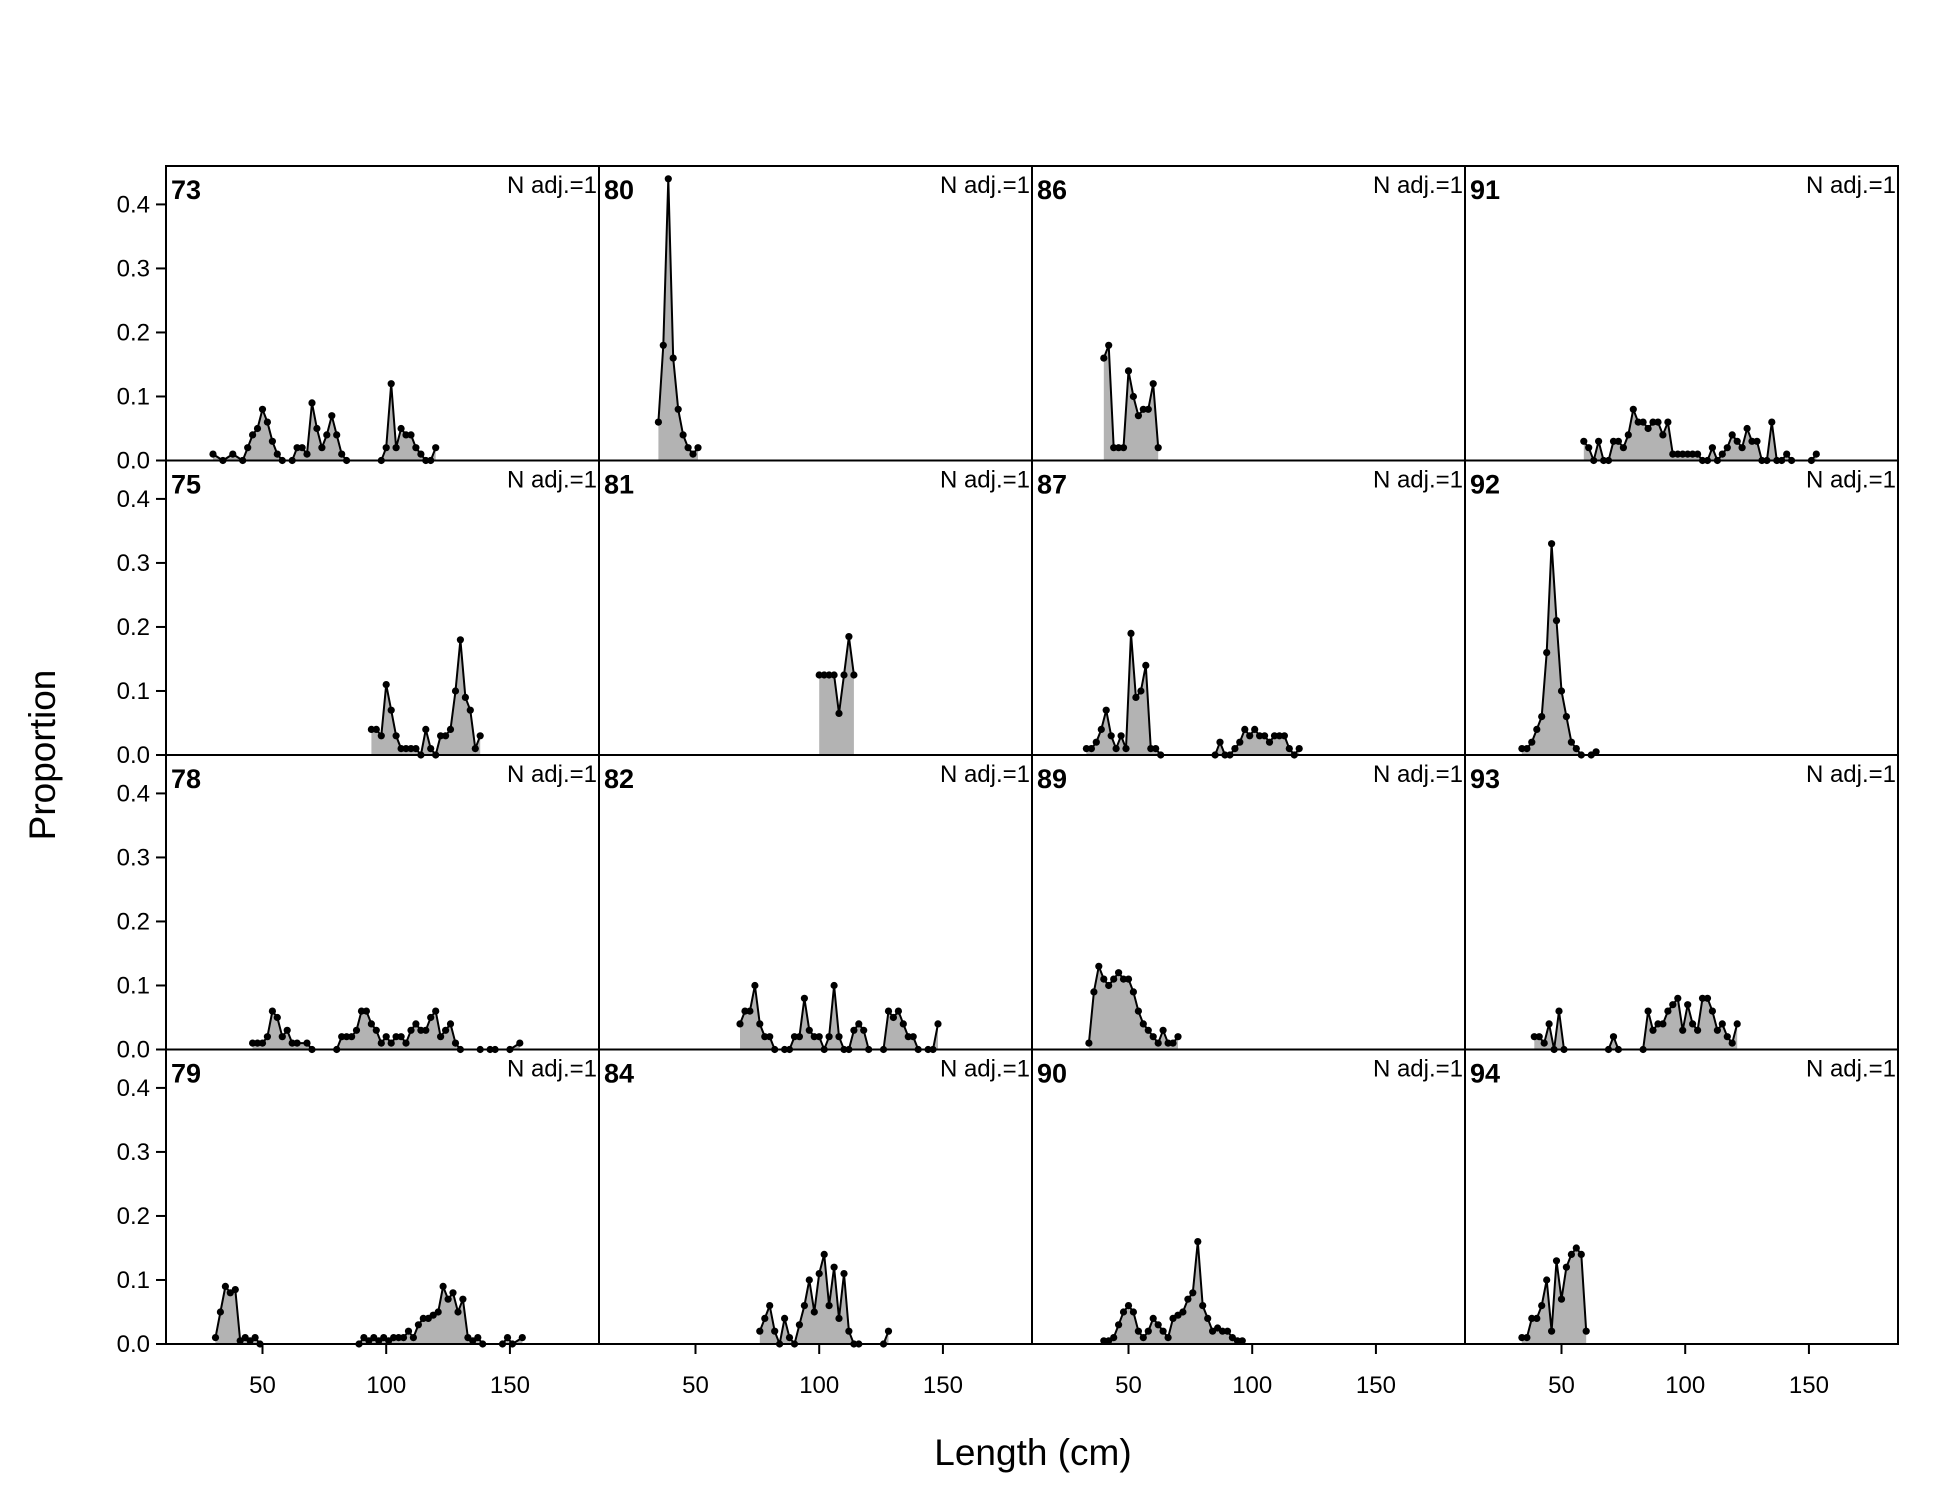 The width and height of the screenshot is (1950, 1500). What do you see at coordinates (386, 1385) in the screenshot?
I see `x-tick-label-col0-1: 100` at bounding box center [386, 1385].